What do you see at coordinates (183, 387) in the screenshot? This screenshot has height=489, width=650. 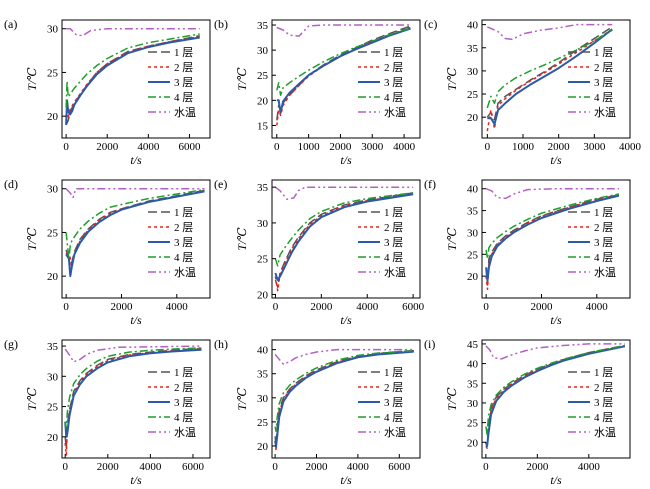 I see `legend-label-g-layer-2: 2 层` at bounding box center [183, 387].